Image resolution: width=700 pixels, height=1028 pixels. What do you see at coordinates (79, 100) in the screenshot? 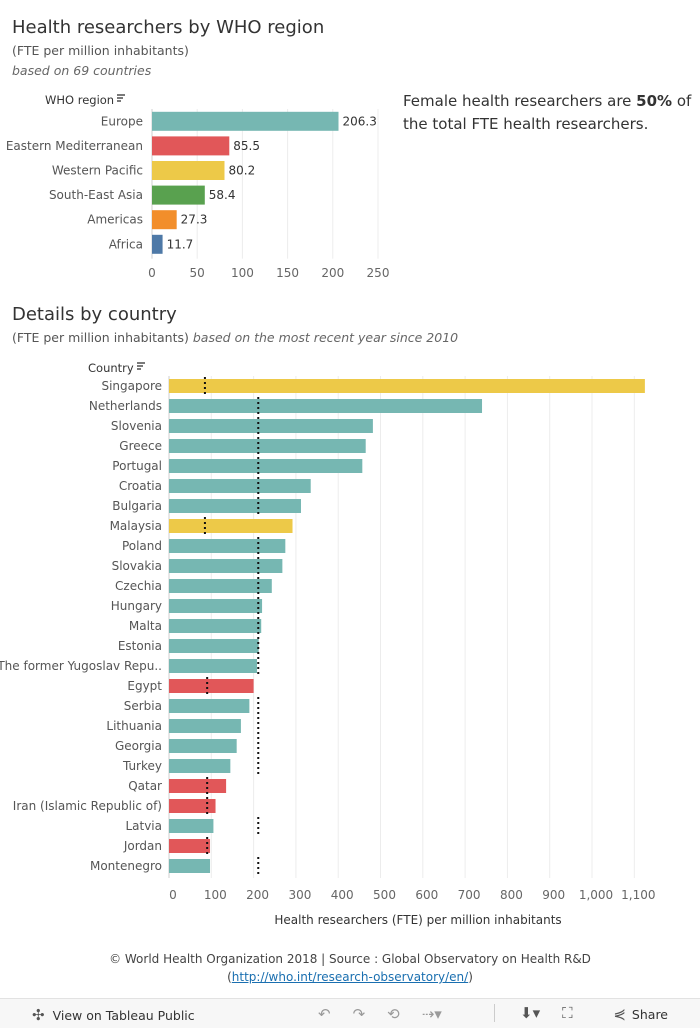
I see `dimension-label: WHO region` at bounding box center [79, 100].